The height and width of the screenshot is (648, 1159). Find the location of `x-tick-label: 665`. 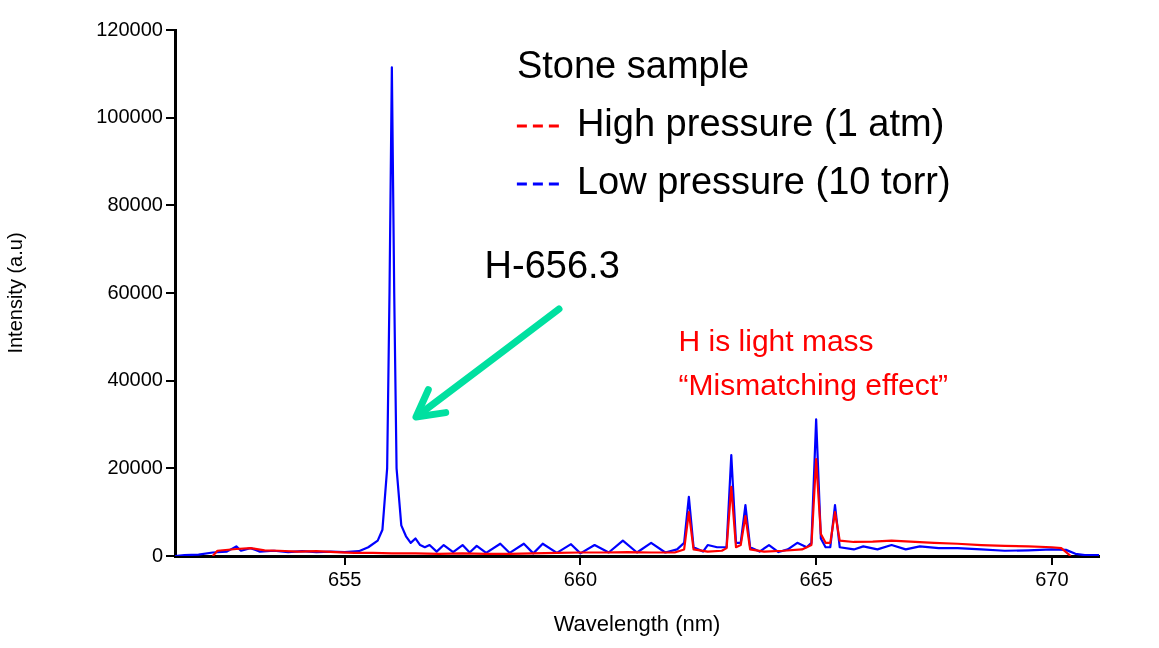

x-tick-label: 665 is located at coordinates (816, 578).